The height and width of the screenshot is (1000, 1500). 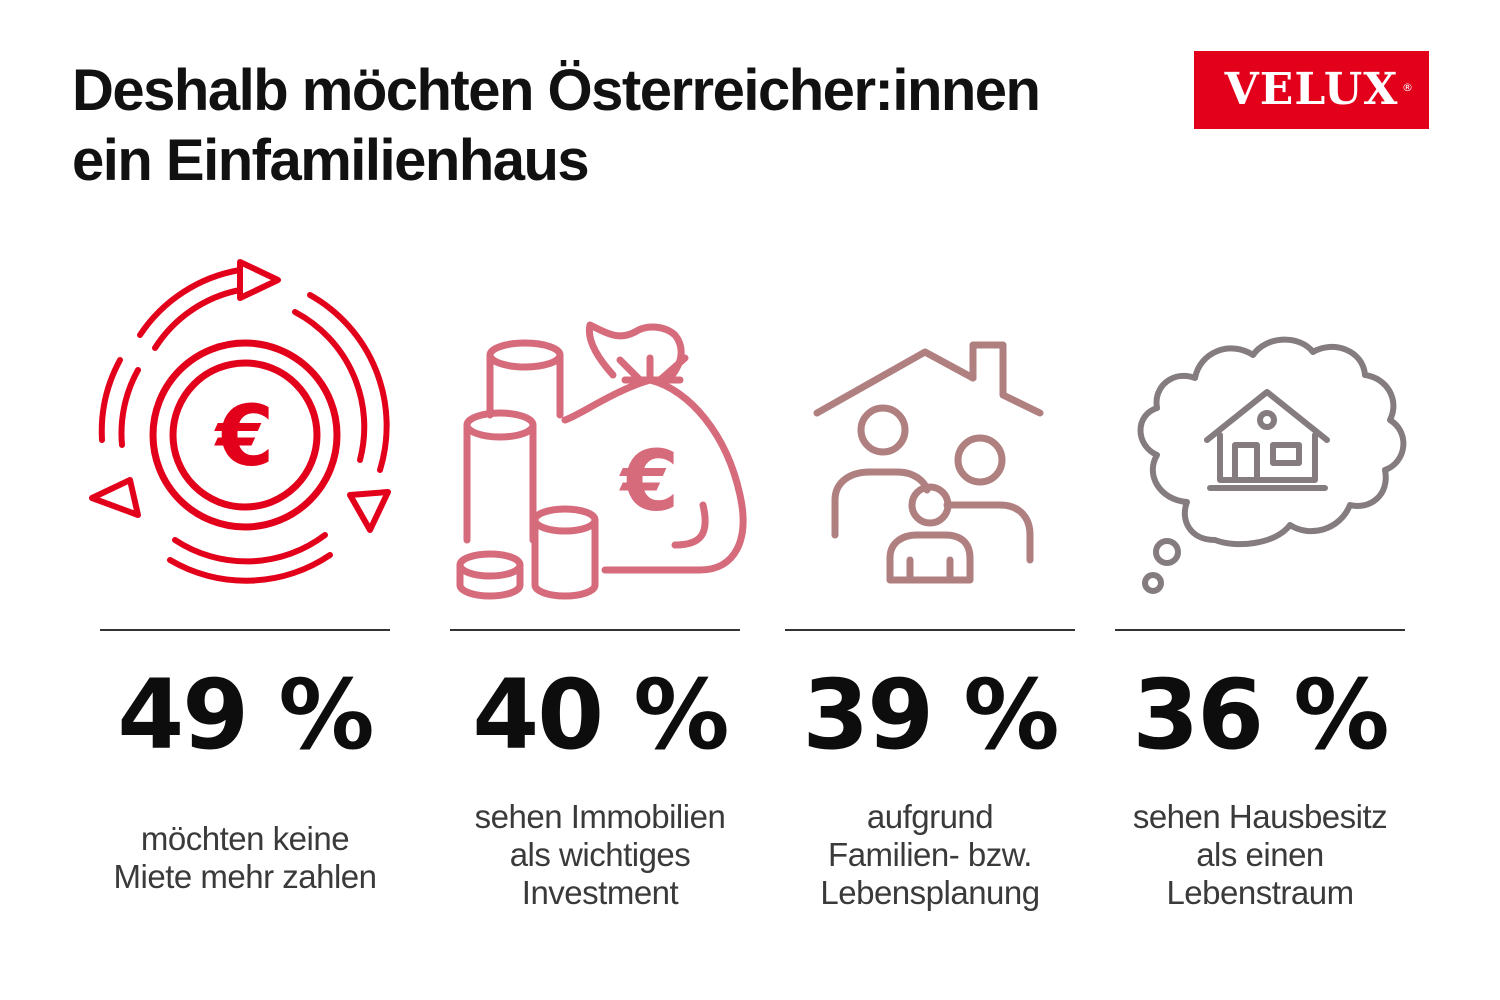 What do you see at coordinates (600, 816) in the screenshot?
I see `stat-label-line: sehen Immobilien` at bounding box center [600, 816].